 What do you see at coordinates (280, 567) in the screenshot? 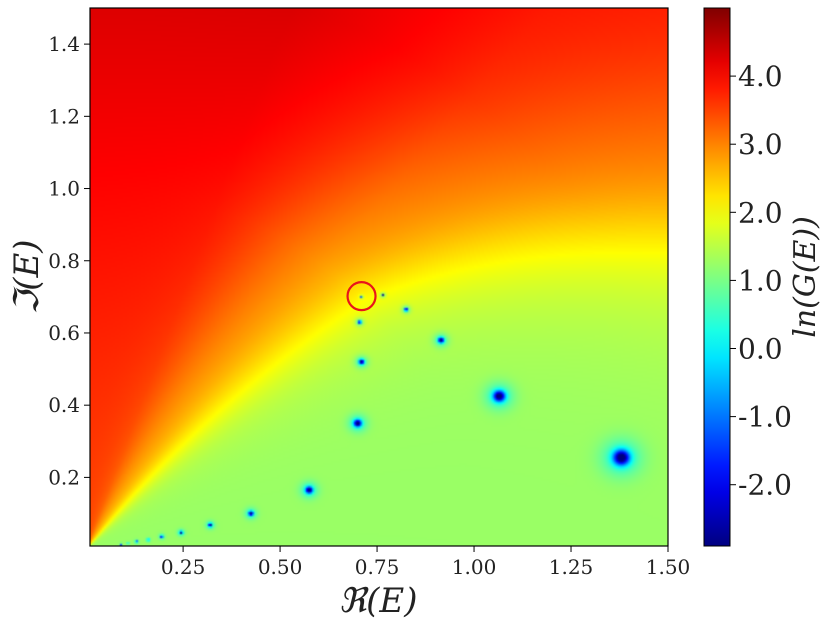
I see `x-tick-label: 0.50` at bounding box center [280, 567].